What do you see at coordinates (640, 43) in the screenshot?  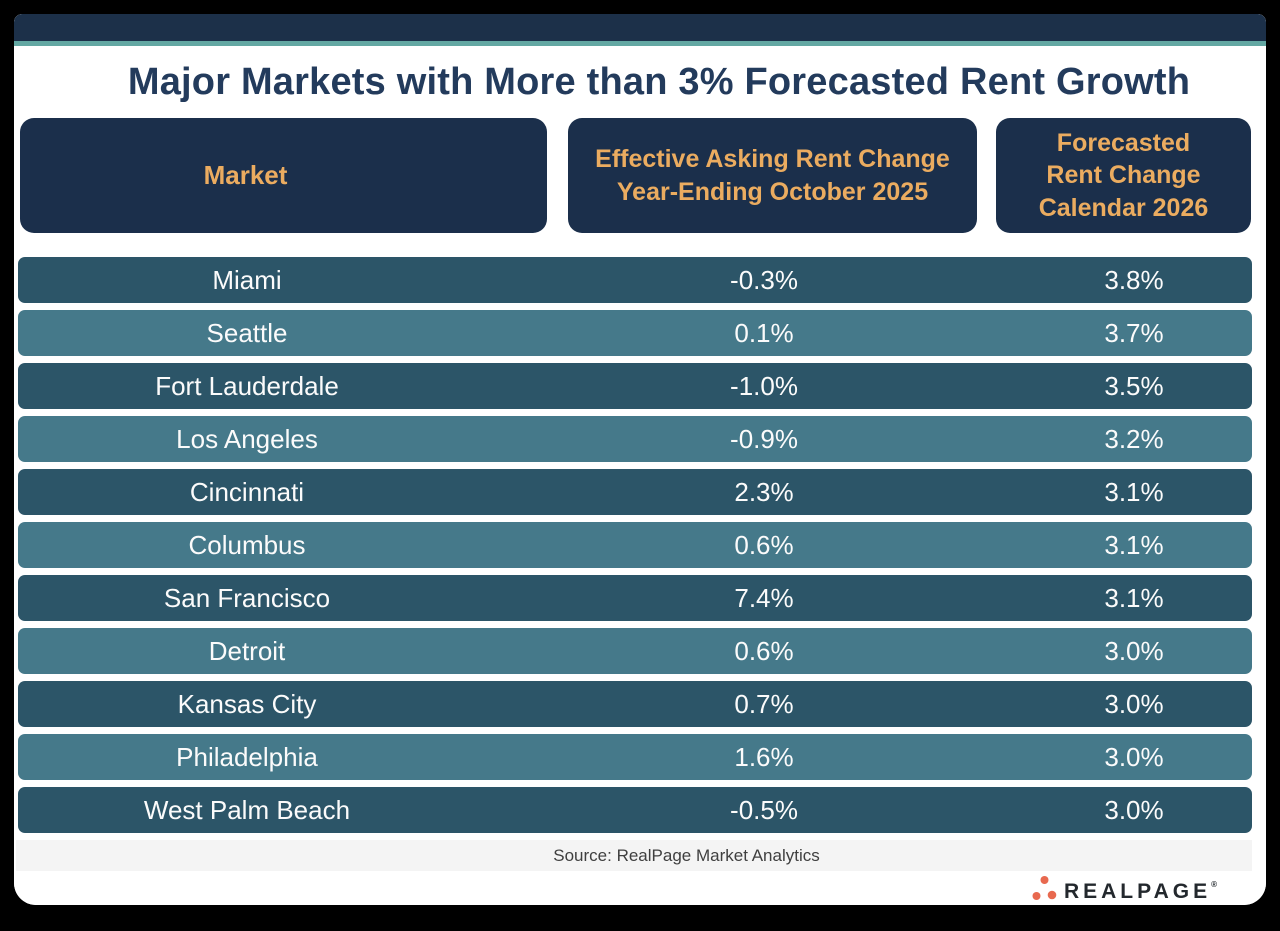 I see `teal-accent-line` at bounding box center [640, 43].